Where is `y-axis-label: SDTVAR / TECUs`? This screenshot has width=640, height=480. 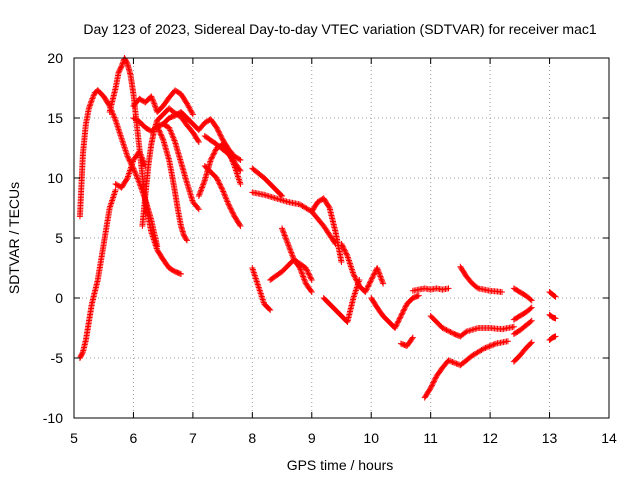
y-axis-label: SDTVAR / TECUs is located at coordinates (14, 238).